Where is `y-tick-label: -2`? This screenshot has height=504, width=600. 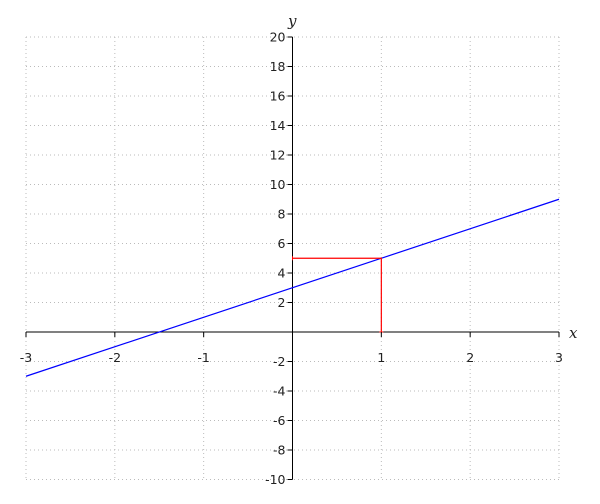
y-tick-label: -2 is located at coordinates (279, 361).